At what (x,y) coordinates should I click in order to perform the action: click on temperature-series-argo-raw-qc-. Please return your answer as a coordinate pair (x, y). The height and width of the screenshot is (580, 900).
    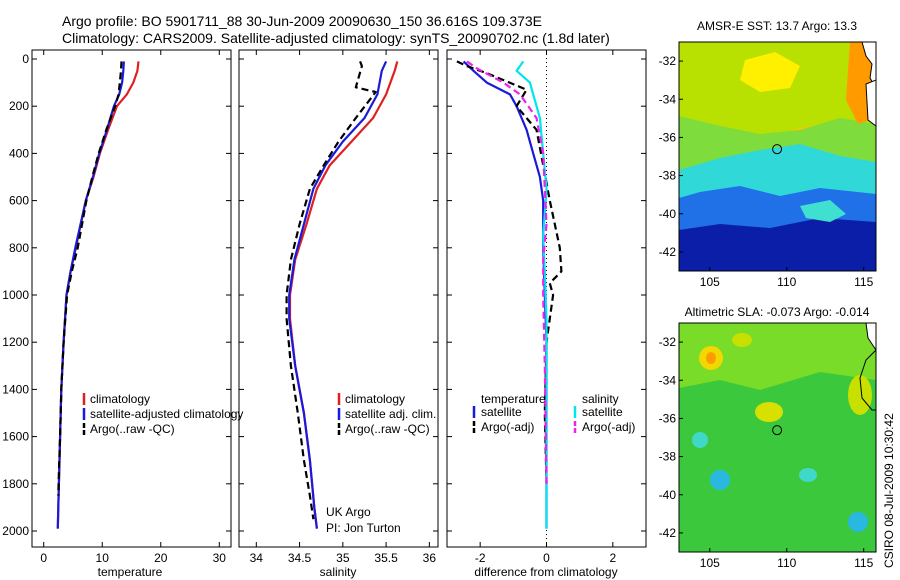
    Looking at the image, I should click on (90, 278).